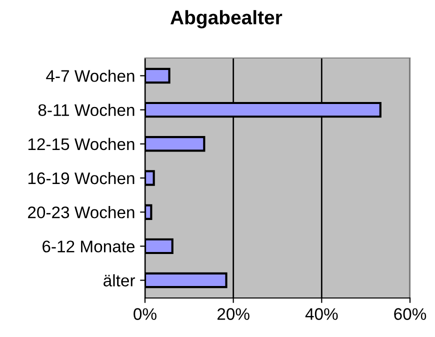  I want to click on y-tick-label: 12-15 Wochen, so click(81, 144).